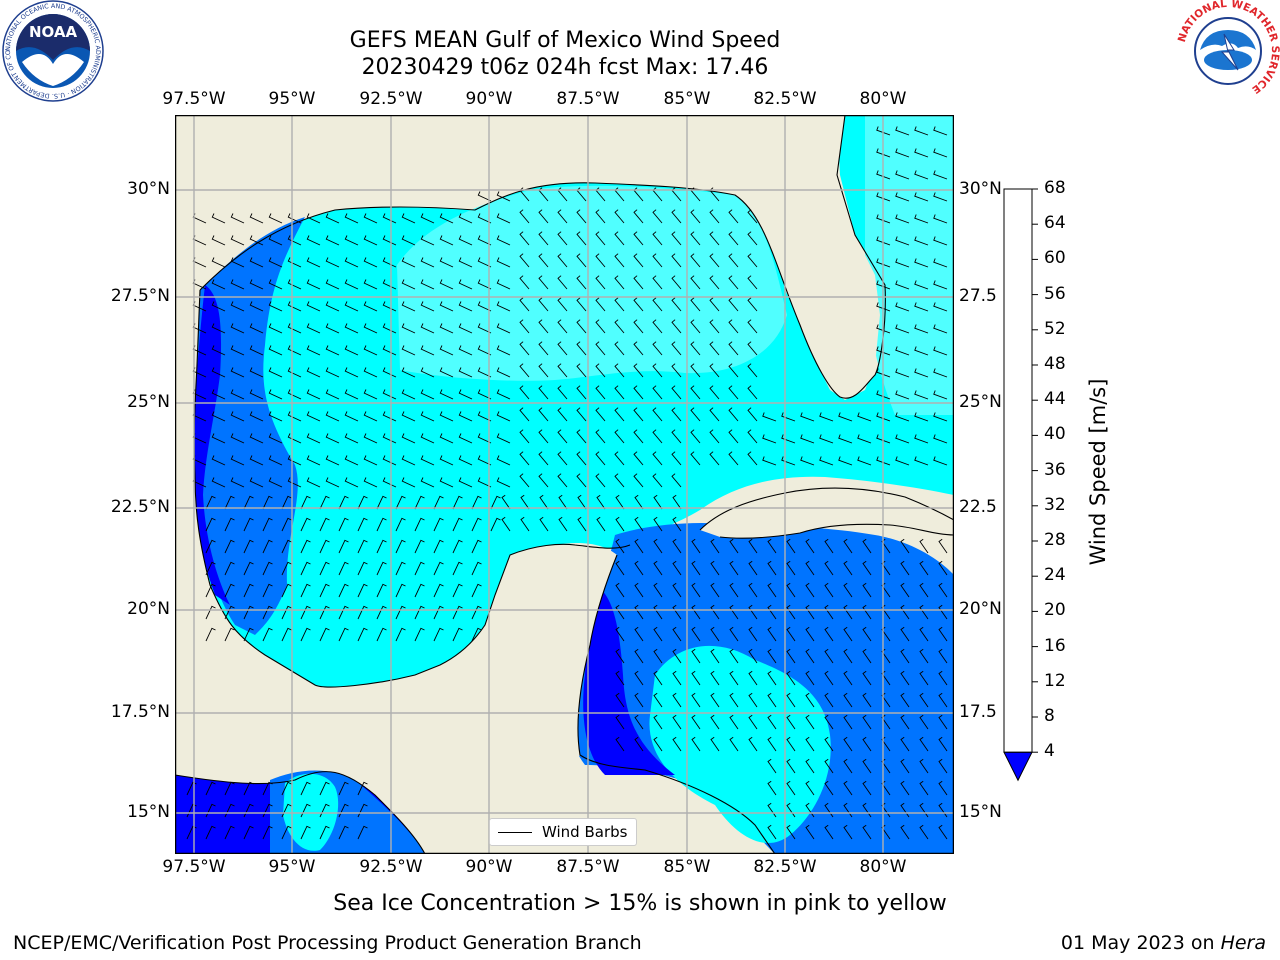  I want to click on colorbar-tick-label: 60, so click(1055, 258).